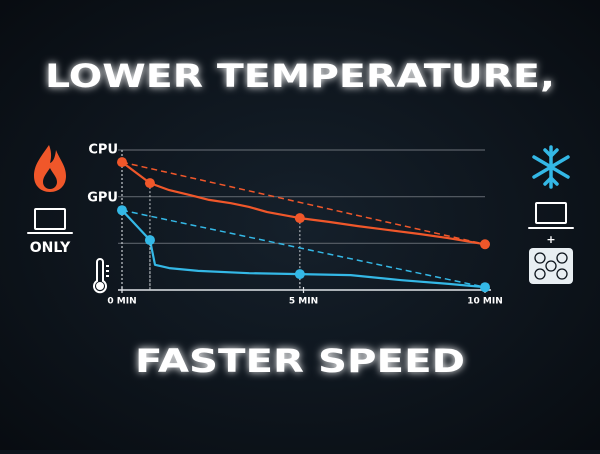 This screenshot has width=600, height=454. What do you see at coordinates (300, 76) in the screenshot?
I see `headline: LOWER TEMPERATURE,` at bounding box center [300, 76].